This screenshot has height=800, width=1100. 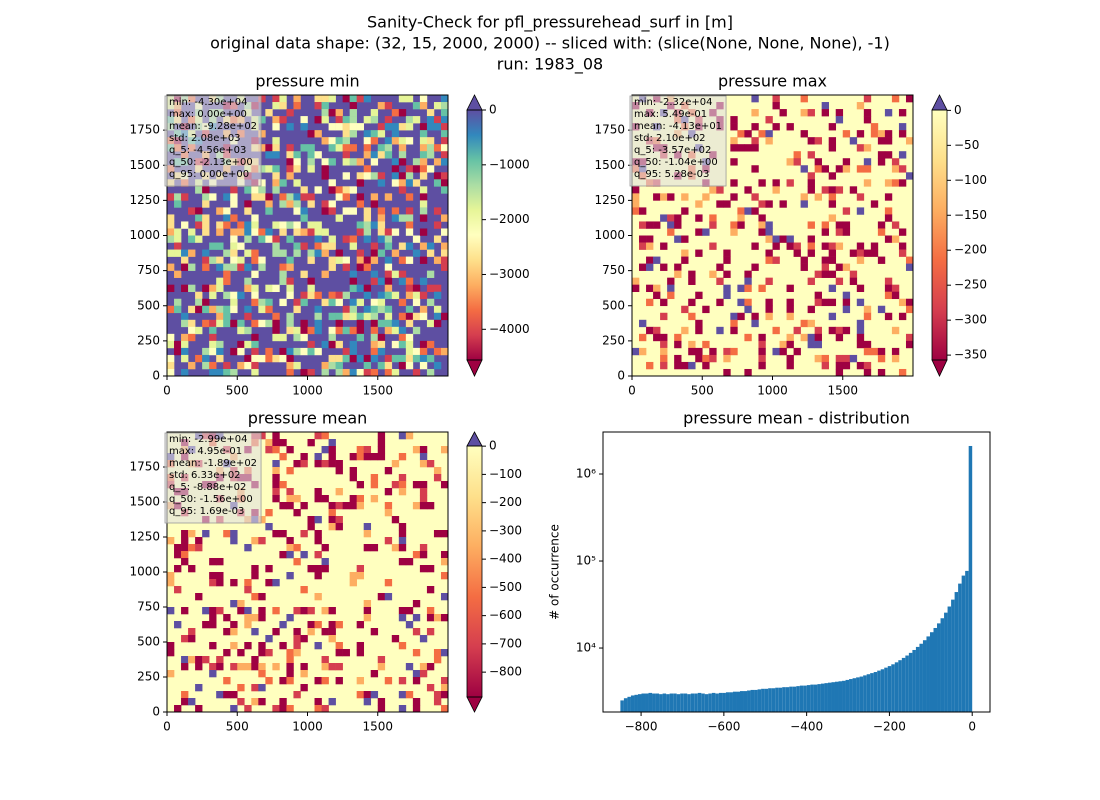 What do you see at coordinates (970, 355) in the screenshot?
I see `colorbar-tick-label: −350` at bounding box center [970, 355].